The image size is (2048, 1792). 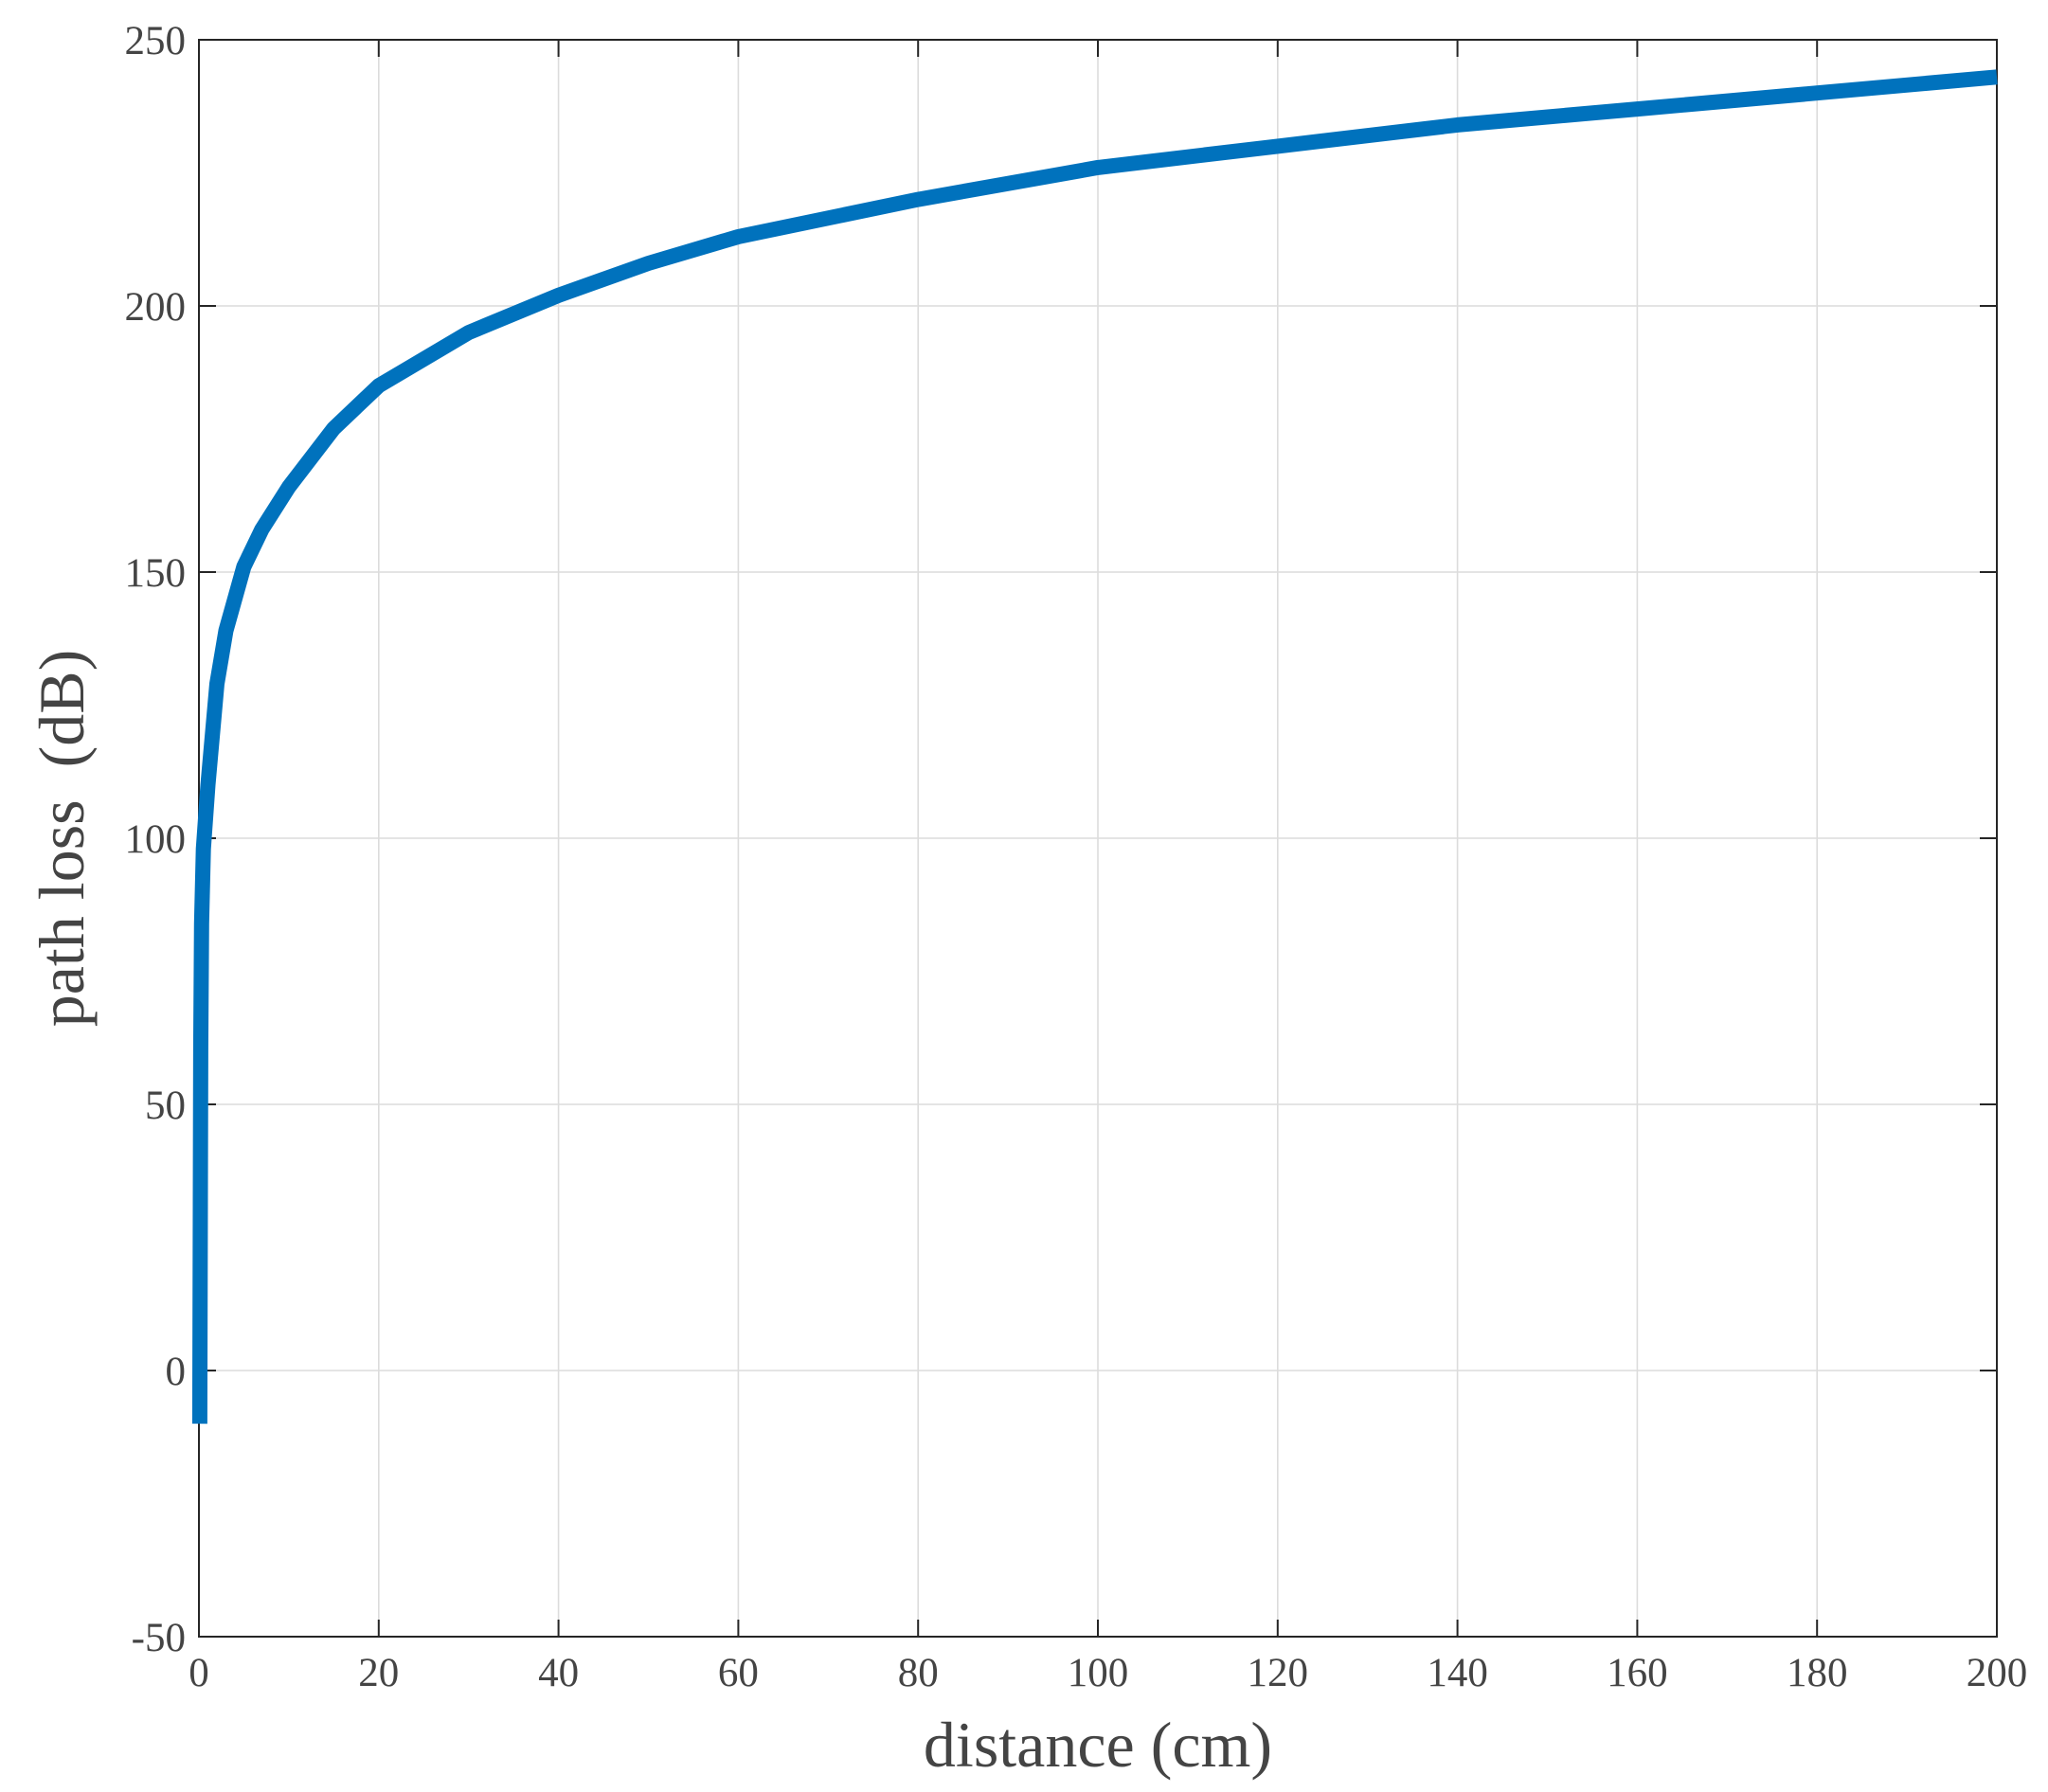 What do you see at coordinates (62, 839) in the screenshot?
I see `y-axis-label: path loss (dB)` at bounding box center [62, 839].